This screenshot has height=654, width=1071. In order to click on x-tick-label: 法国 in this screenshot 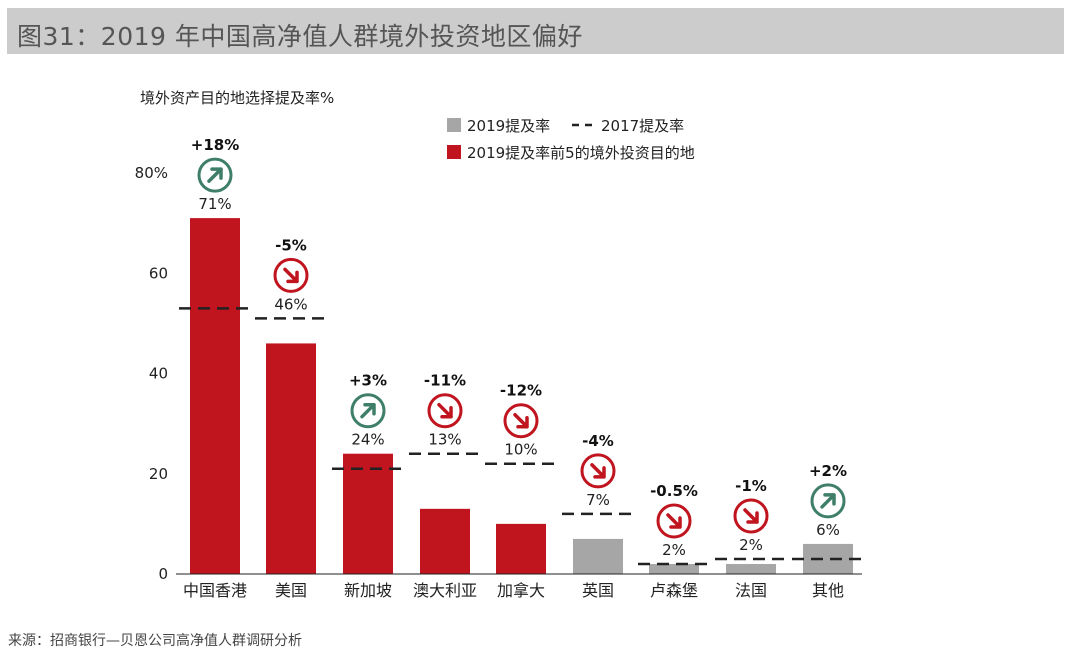, I will do `click(751, 590)`.